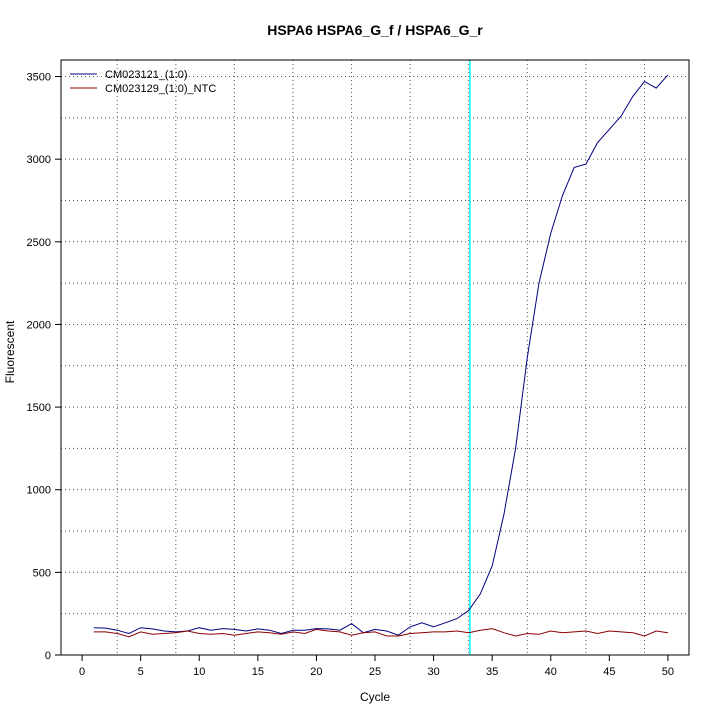  What do you see at coordinates (609, 672) in the screenshot?
I see `x-tick-label: 45` at bounding box center [609, 672].